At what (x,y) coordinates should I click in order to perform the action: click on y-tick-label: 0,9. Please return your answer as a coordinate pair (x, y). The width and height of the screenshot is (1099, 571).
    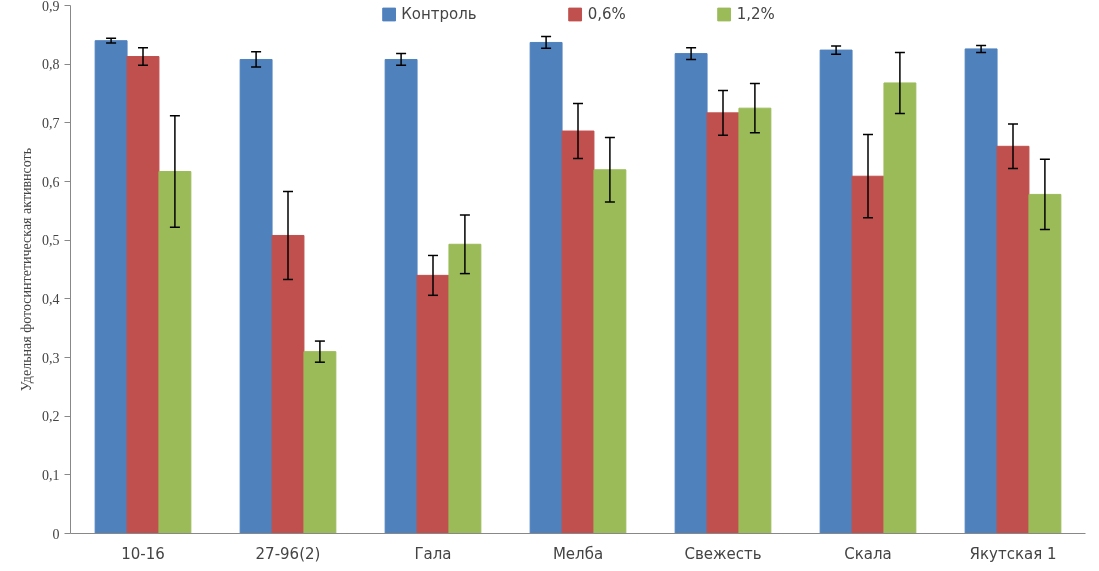
    Looking at the image, I should click on (51, 7).